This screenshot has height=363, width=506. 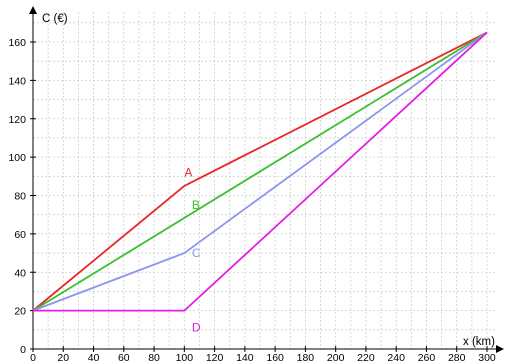 I want to click on y-tick-label: 80, so click(x=20, y=197).